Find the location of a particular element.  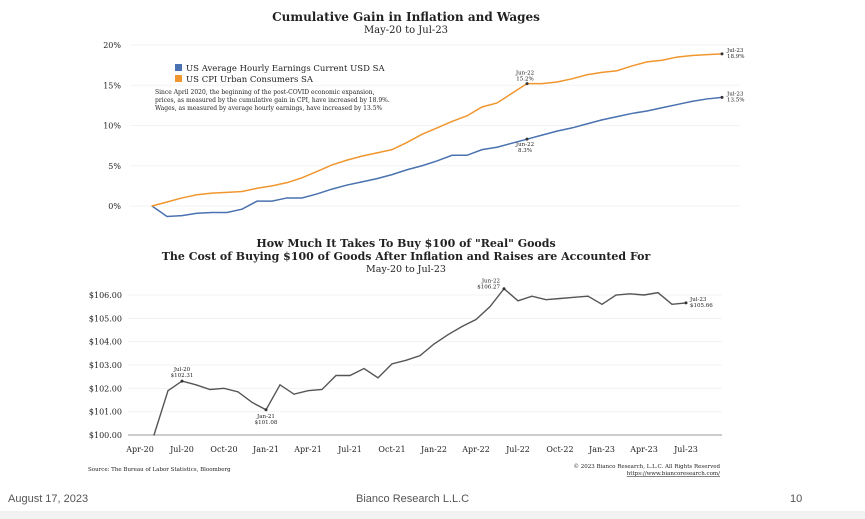

chart2-annotation-label: Jan-21 is located at coordinates (265, 417).